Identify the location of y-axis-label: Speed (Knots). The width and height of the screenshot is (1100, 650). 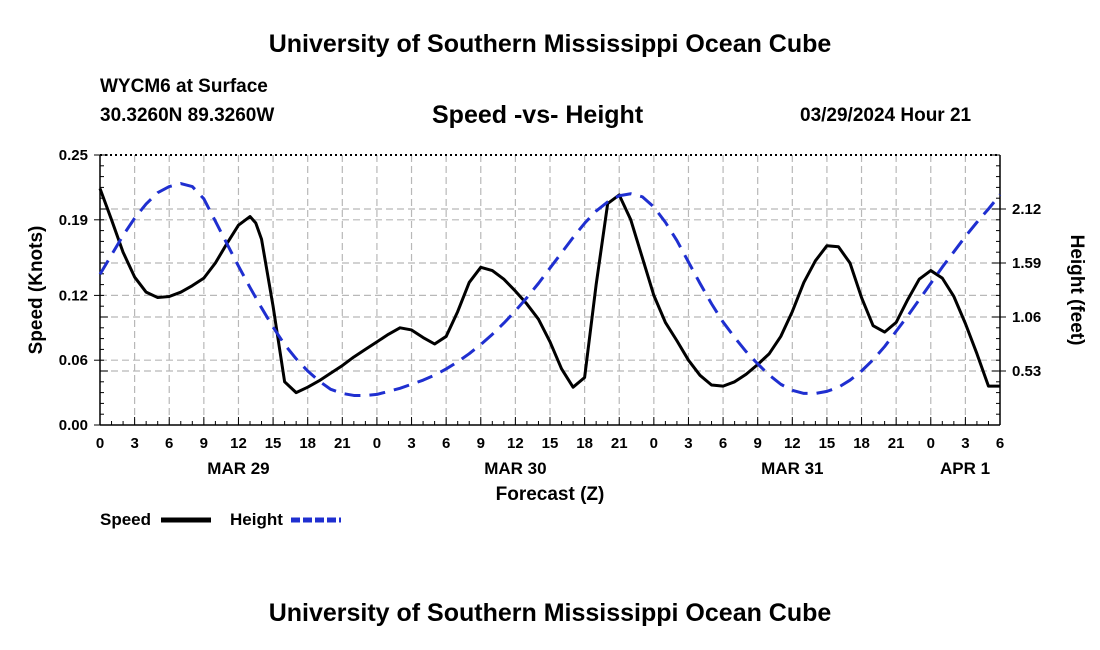
(36, 290).